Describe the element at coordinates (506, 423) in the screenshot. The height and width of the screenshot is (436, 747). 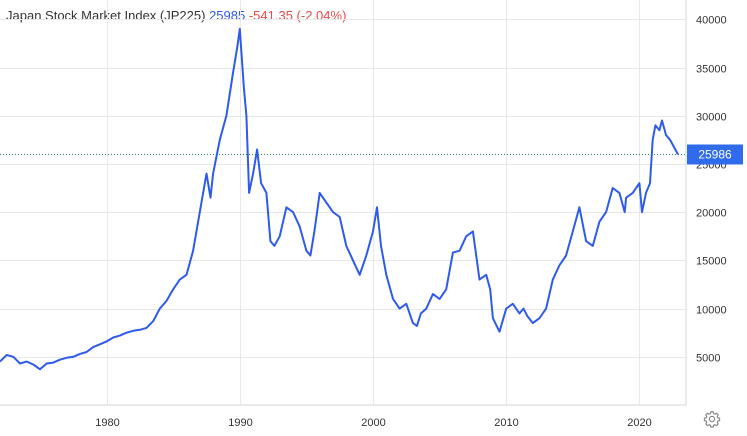
I see `x-tick-label: 2010` at that location.